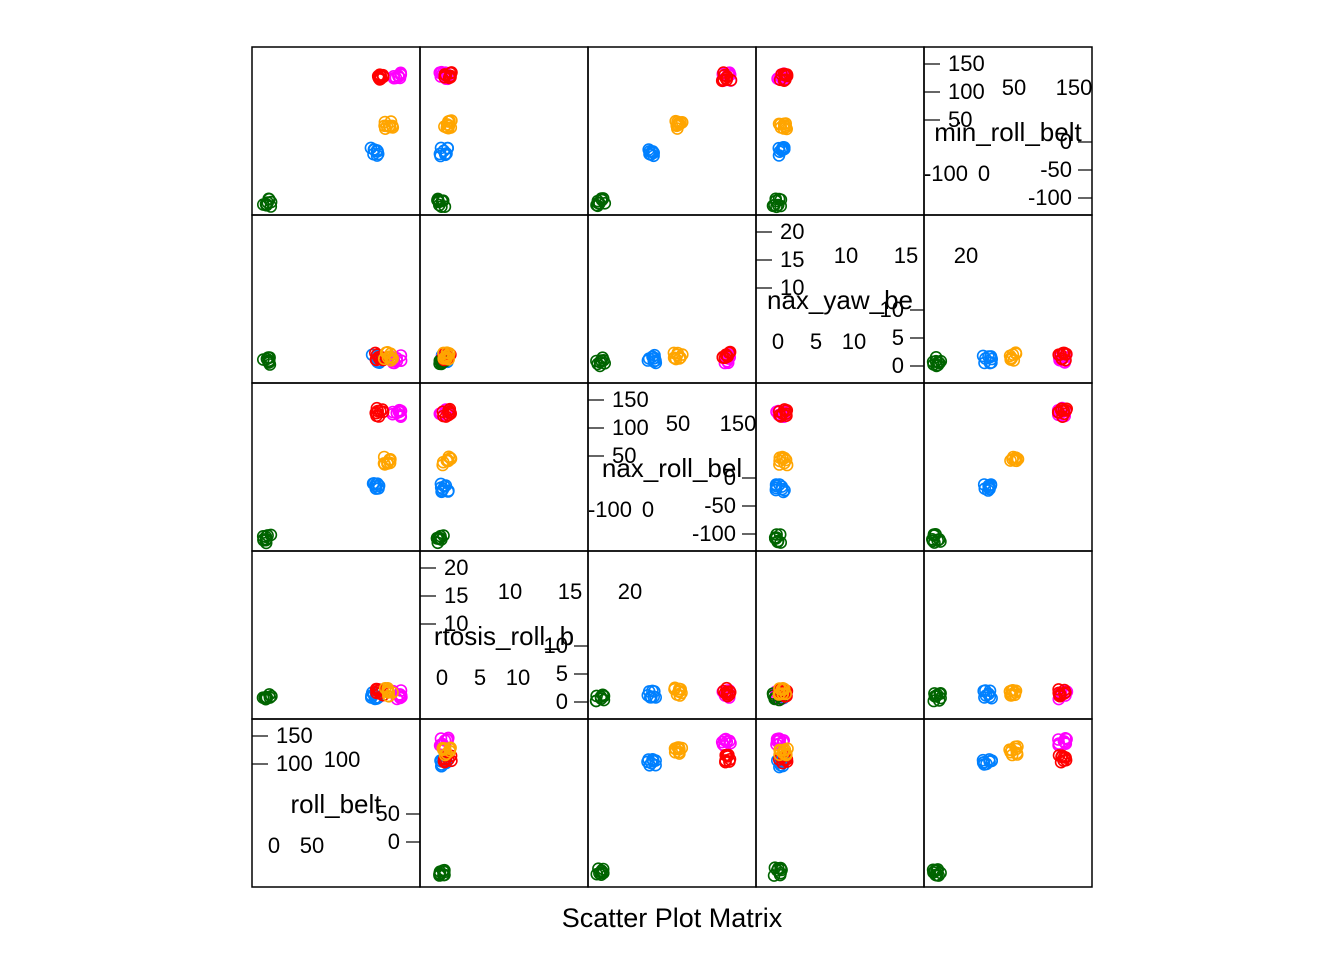 This screenshot has width=1344, height=960. Describe the element at coordinates (1008, 803) in the screenshot. I see `panel-frame` at that location.